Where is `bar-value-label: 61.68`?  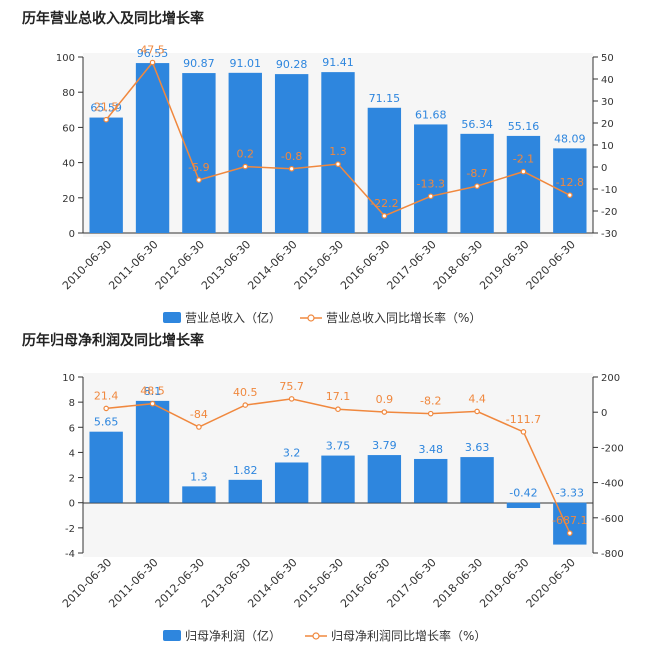
bar-value-label: 61.68 is located at coordinates (431, 114).